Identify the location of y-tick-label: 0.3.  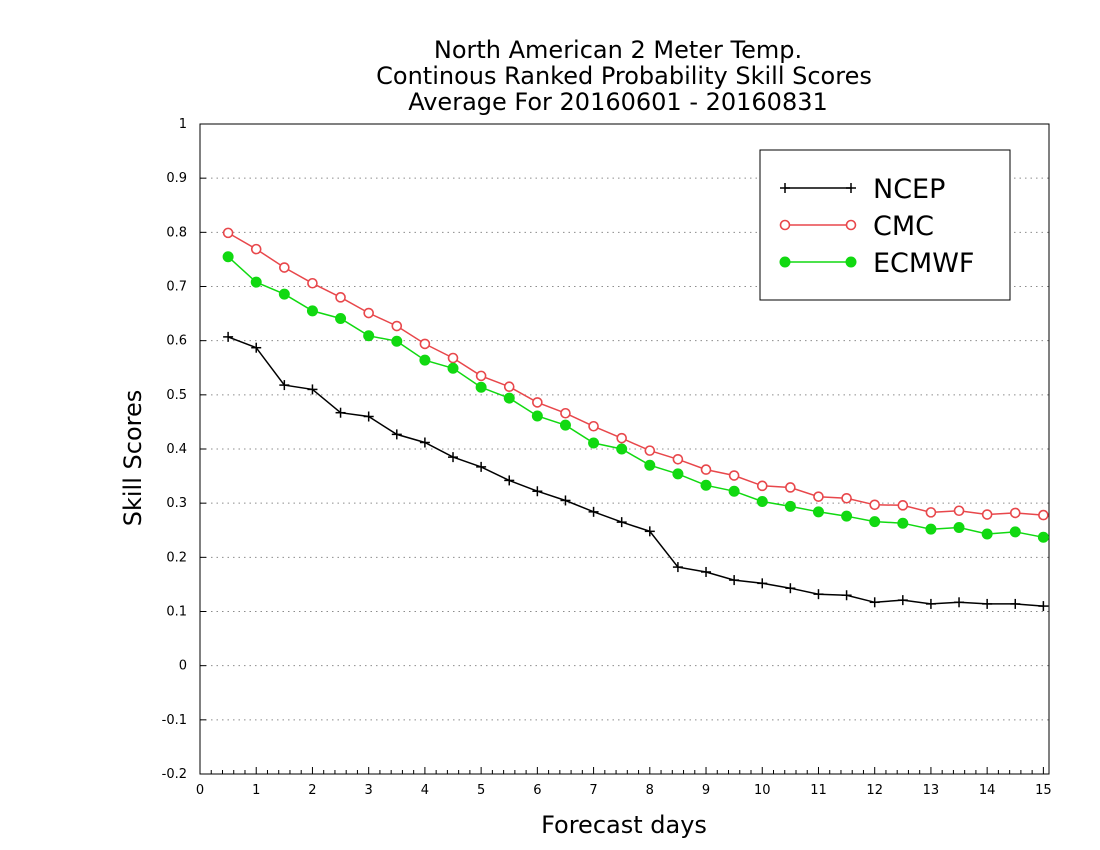
(176, 503).